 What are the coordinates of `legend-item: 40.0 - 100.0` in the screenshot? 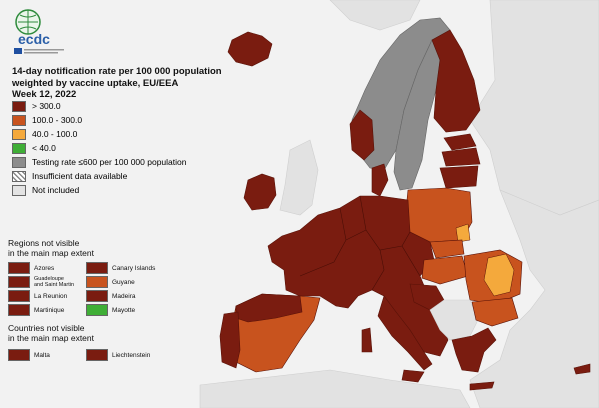 It's located at (45, 134).